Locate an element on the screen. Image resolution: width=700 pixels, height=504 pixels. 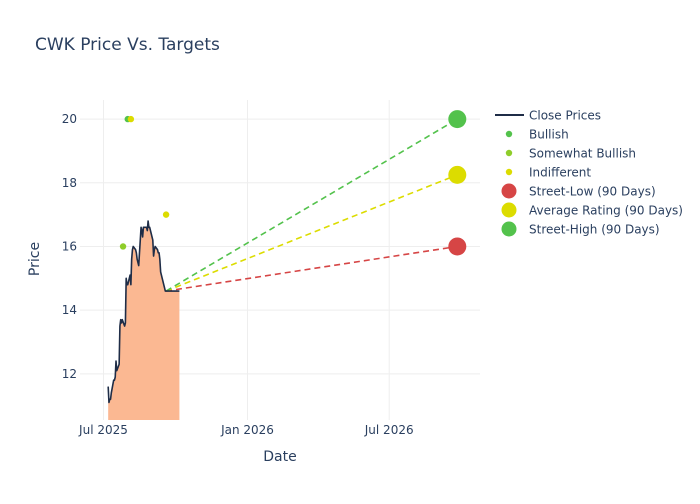
x-tick-label: Jul 2025 is located at coordinates (103, 430).